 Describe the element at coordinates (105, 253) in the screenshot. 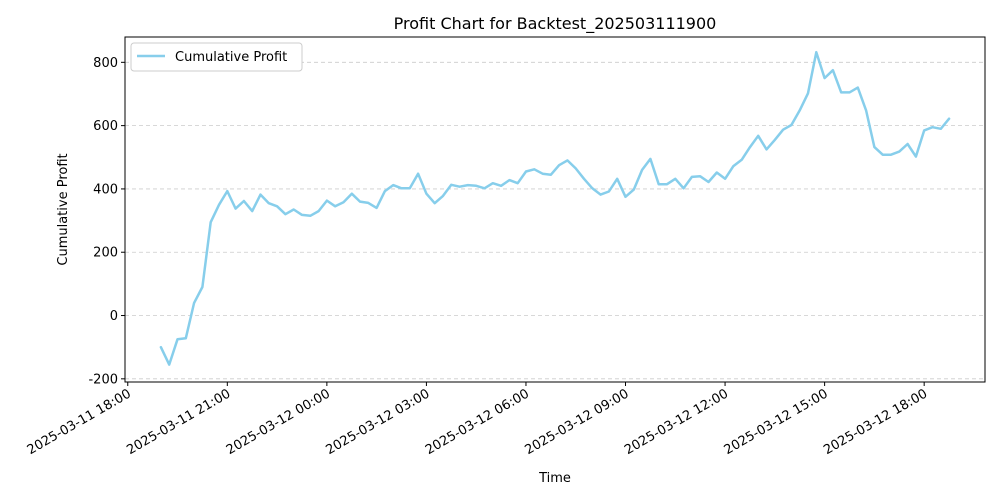

I see `y-tick-label: 200` at that location.